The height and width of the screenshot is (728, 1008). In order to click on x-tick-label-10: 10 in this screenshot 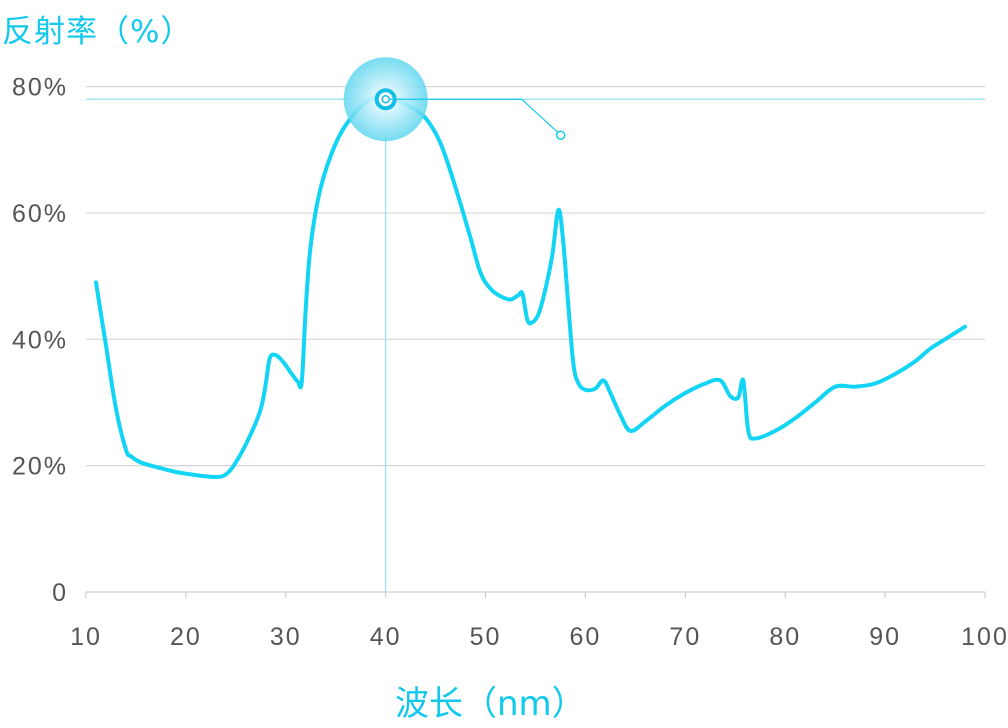, I will do `click(86, 637)`.